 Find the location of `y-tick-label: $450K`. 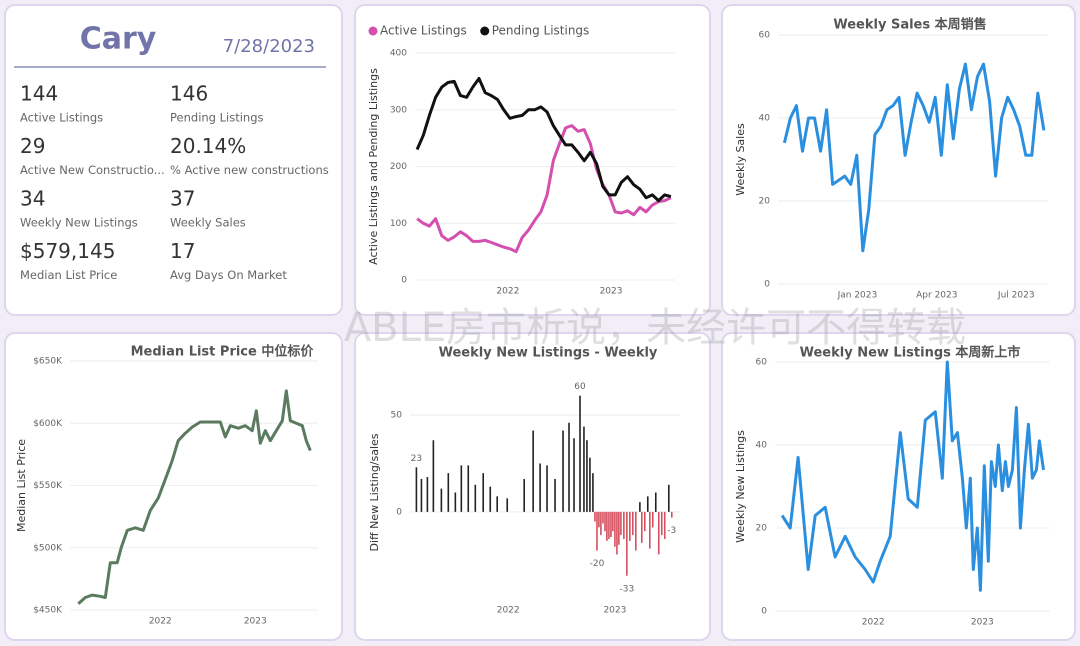

y-tick-label: $450K is located at coordinates (48, 611).